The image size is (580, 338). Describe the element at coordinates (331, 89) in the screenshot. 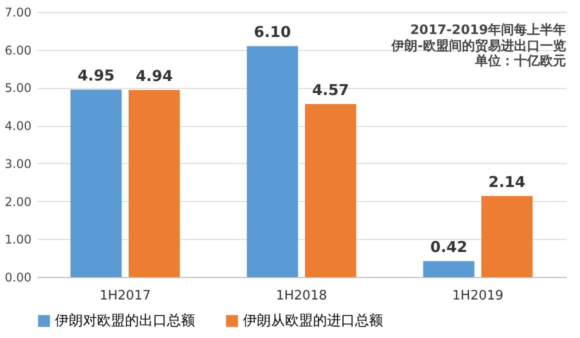

I see `data-label: 4.57` at that location.